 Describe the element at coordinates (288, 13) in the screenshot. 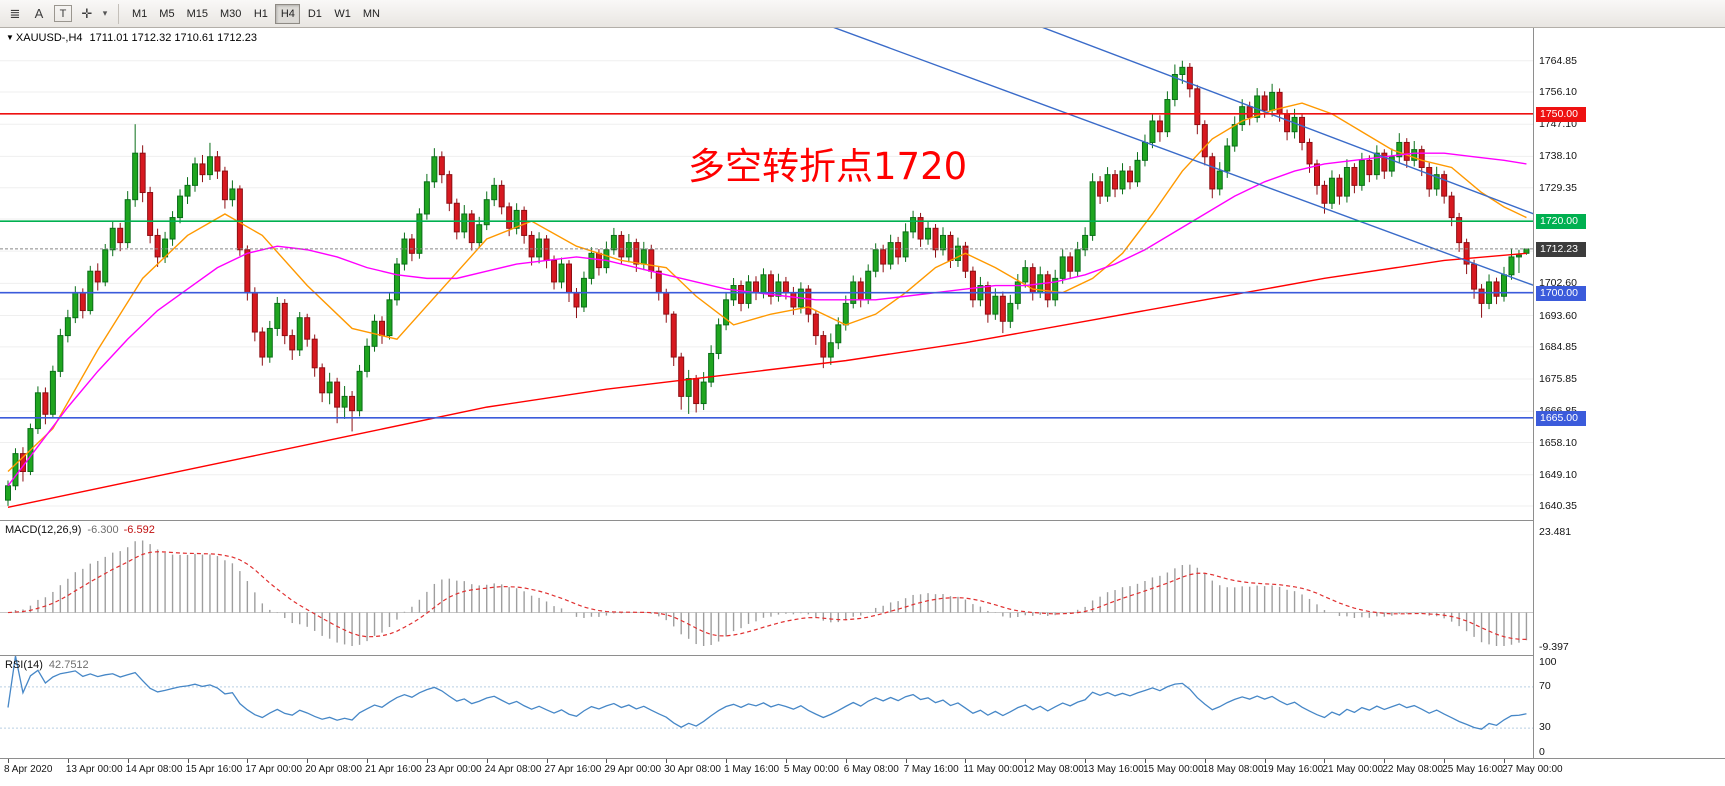

I see `timeframe-button-H4: H4` at that location.